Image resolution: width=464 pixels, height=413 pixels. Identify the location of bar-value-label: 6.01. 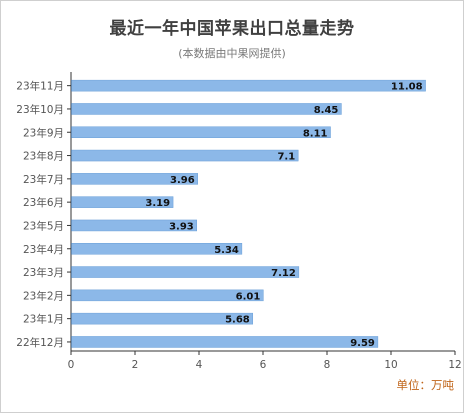
(248, 296).